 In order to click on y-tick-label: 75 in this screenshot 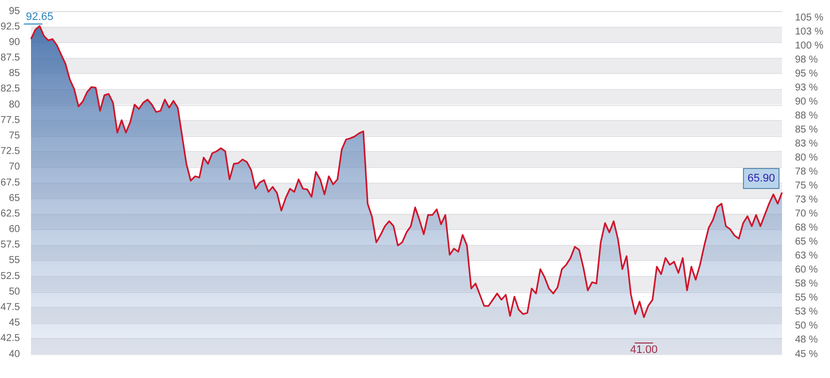, I will do `click(14, 136)`.